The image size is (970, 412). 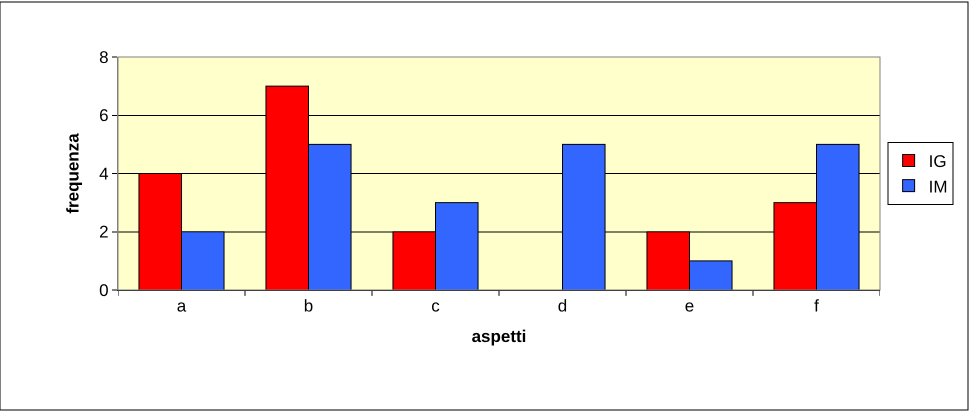 I want to click on y-tick-label: 6, so click(x=104, y=116).